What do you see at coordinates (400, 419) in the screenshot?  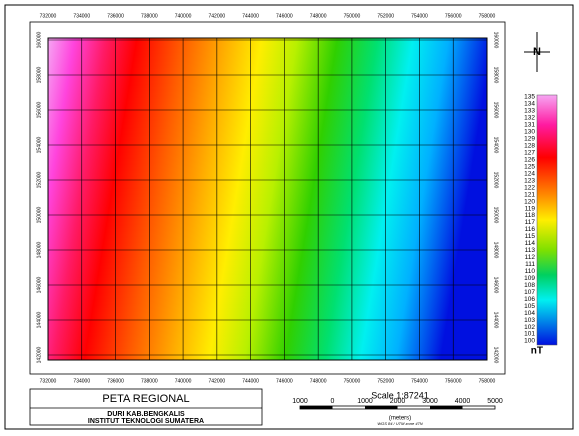 I see `scale-unit: (meters)` at bounding box center [400, 419].